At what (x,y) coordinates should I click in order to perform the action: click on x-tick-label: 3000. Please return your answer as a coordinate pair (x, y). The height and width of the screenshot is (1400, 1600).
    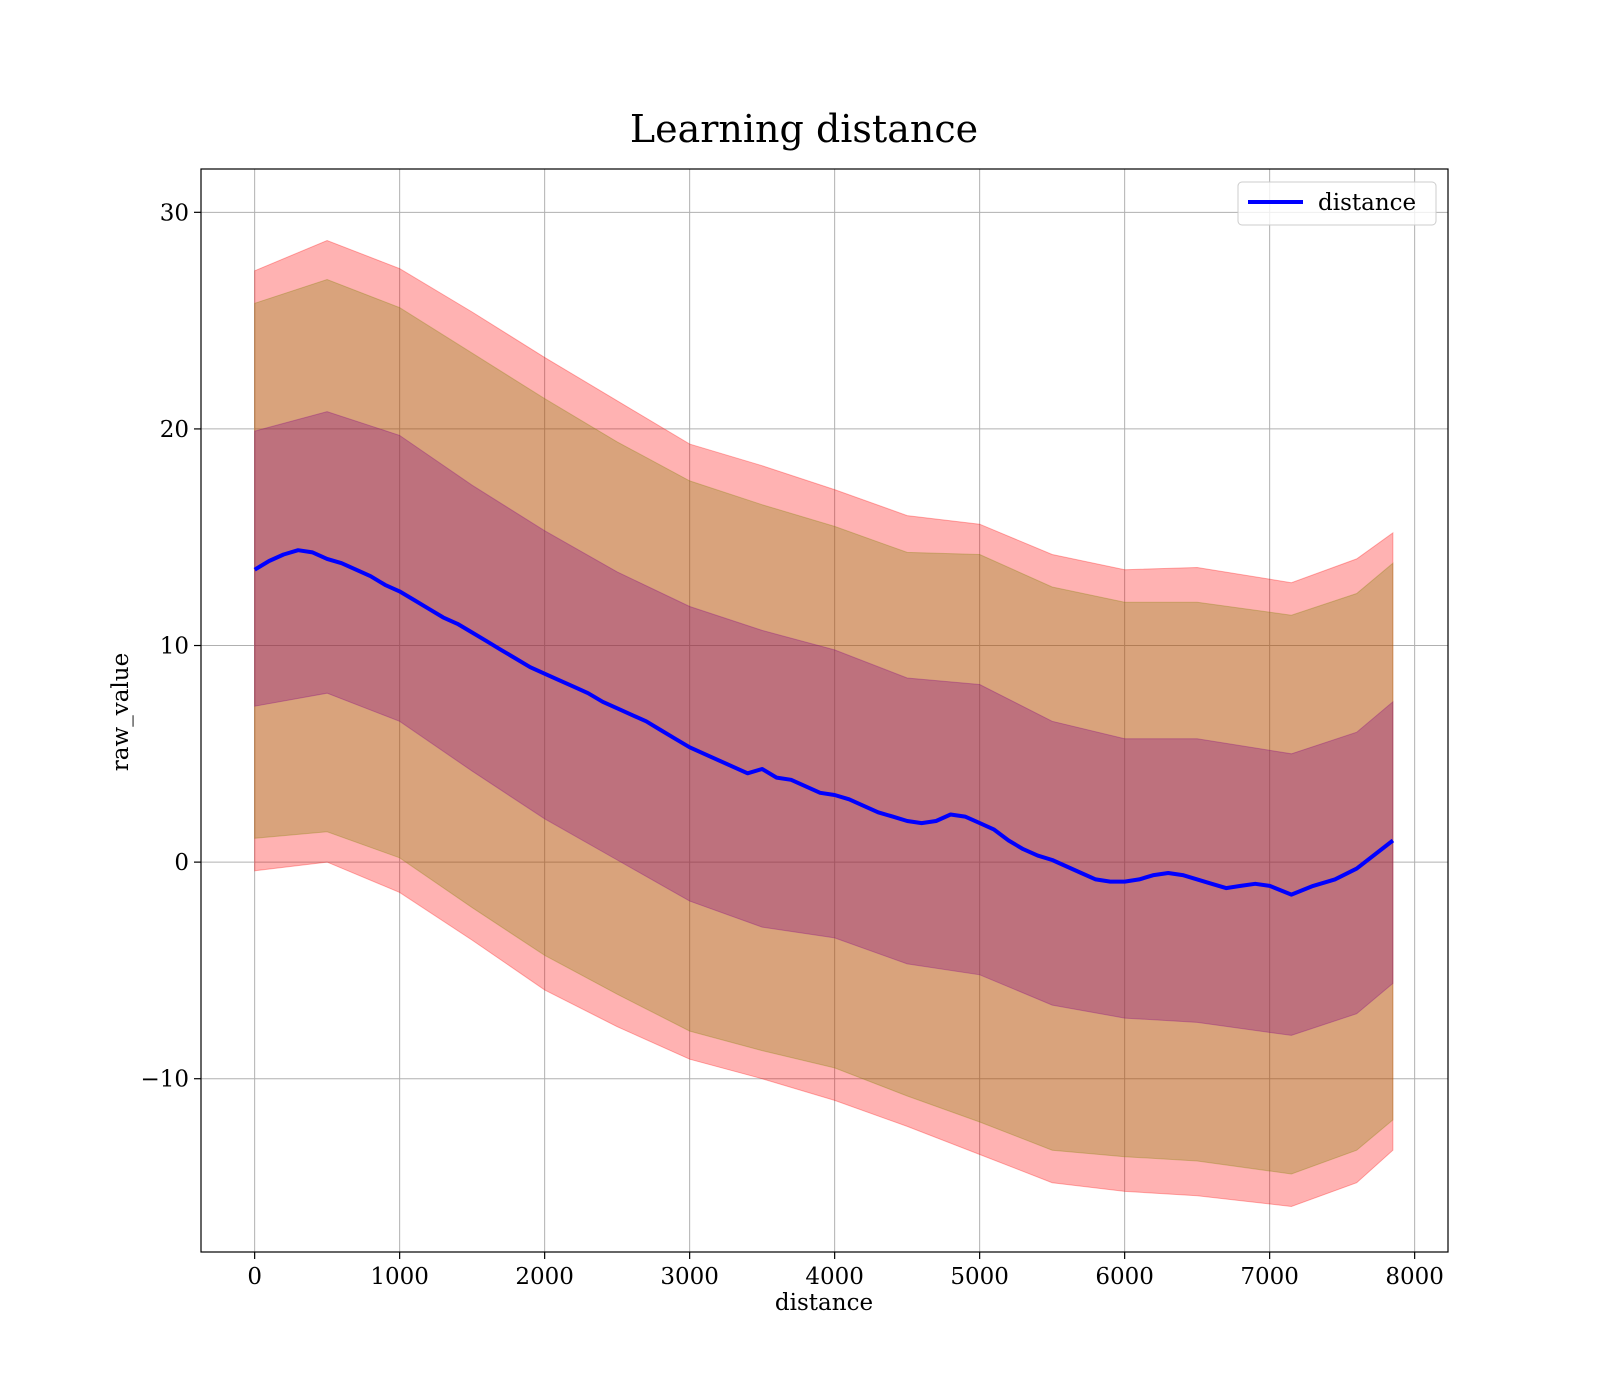
    Looking at the image, I should click on (689, 1277).